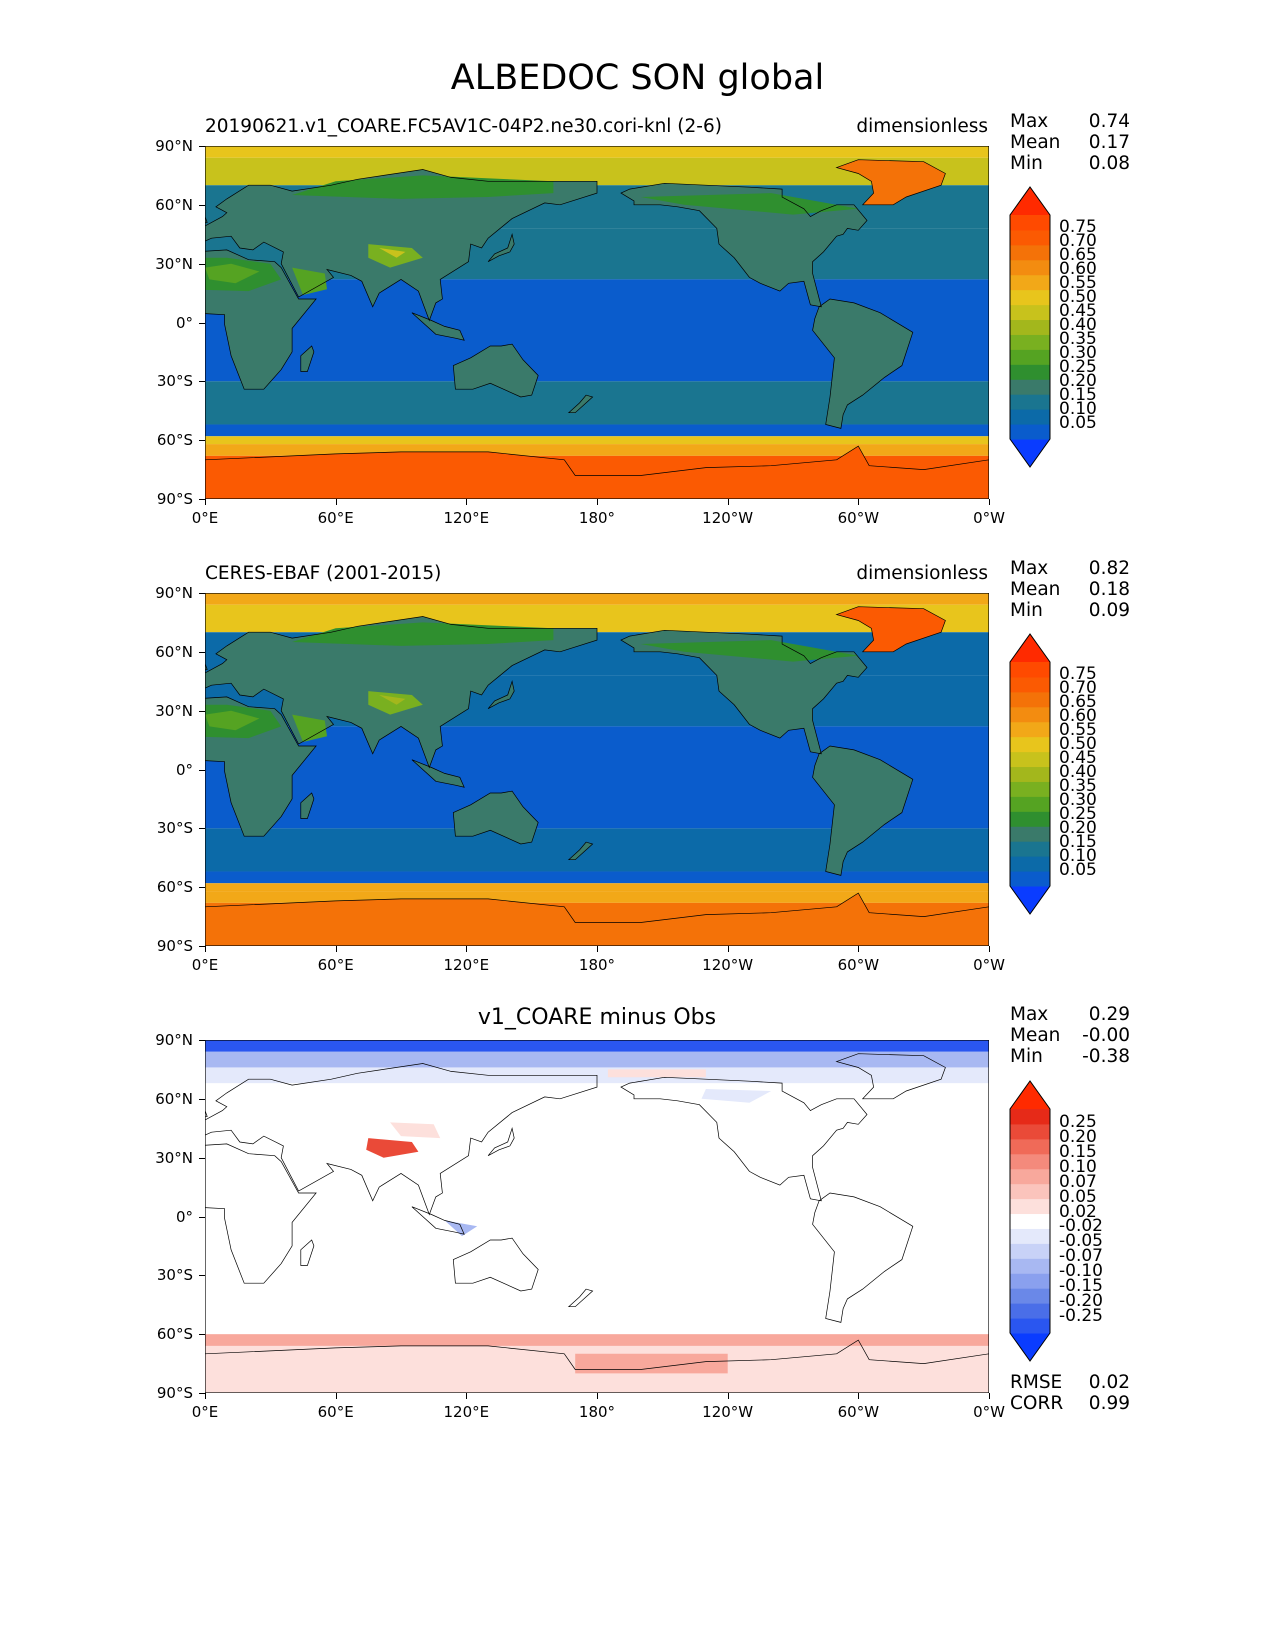 This screenshot has height=1650, width=1275. I want to click on land-madagascar, so click(307, 806).